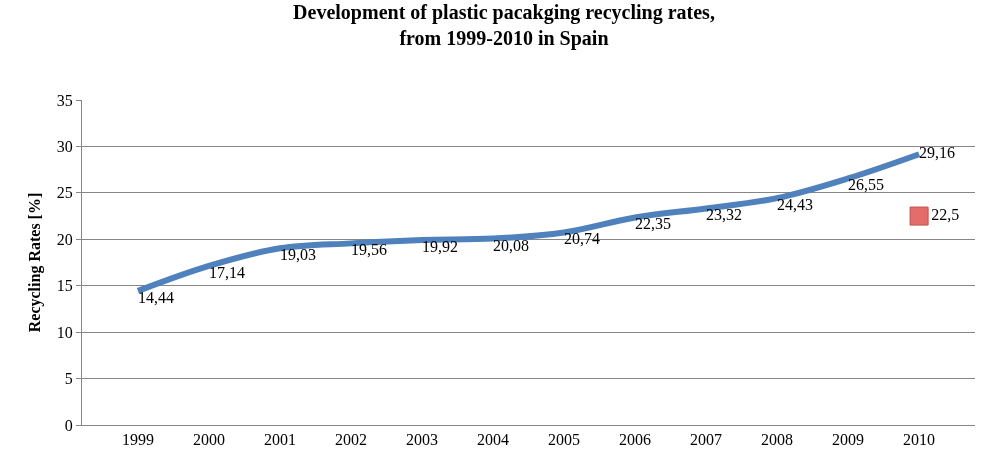 The height and width of the screenshot is (468, 1008). What do you see at coordinates (64, 239) in the screenshot?
I see `y-tick-label: 20` at bounding box center [64, 239].